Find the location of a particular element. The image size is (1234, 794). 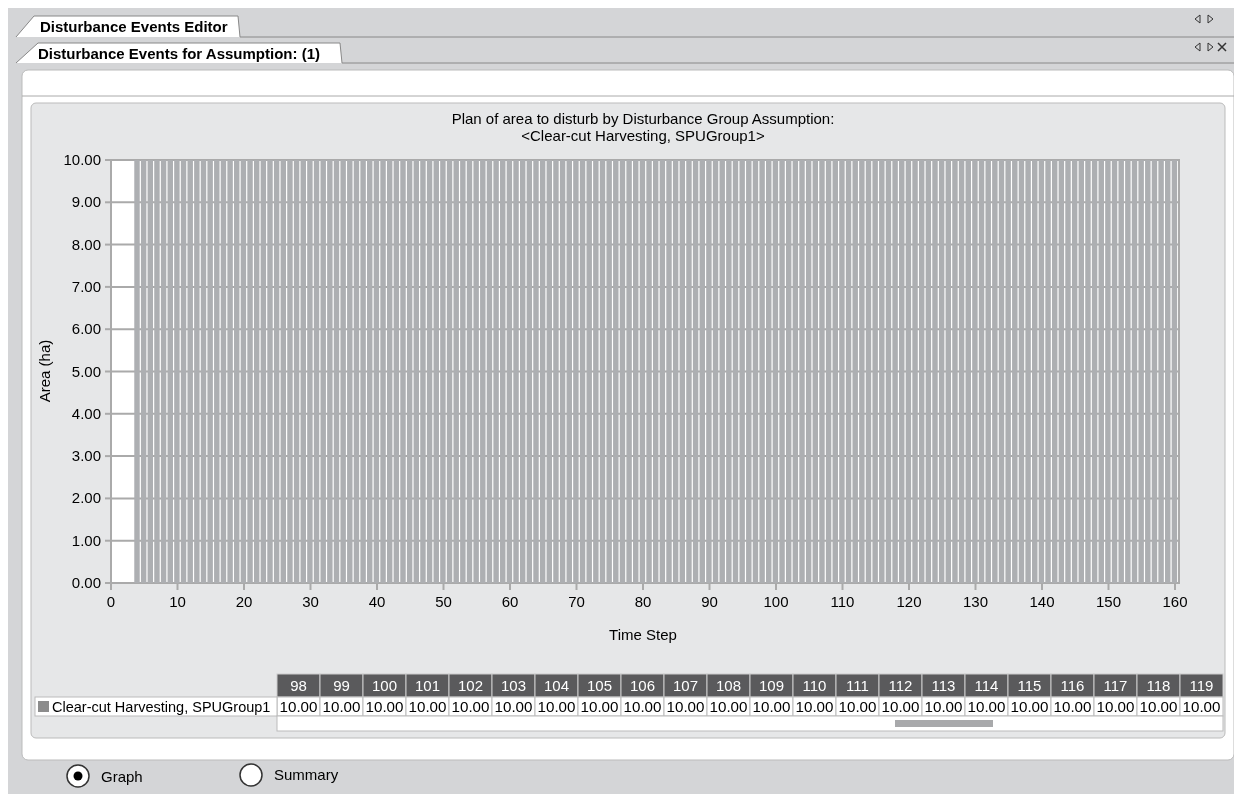

x-tick-label: 150 is located at coordinates (1108, 601).